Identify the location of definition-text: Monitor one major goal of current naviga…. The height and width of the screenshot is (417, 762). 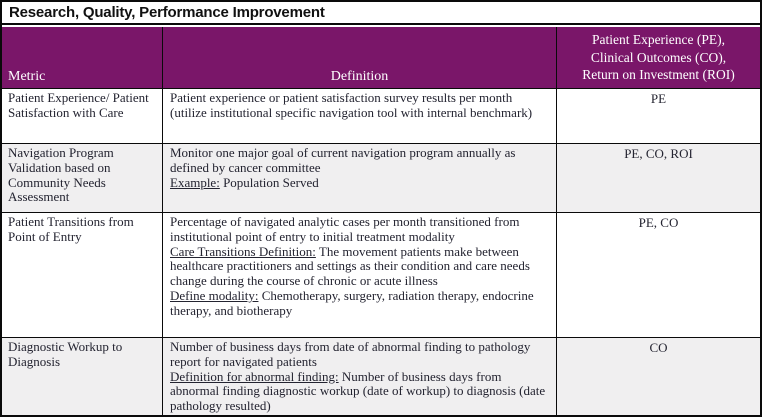
(343, 159).